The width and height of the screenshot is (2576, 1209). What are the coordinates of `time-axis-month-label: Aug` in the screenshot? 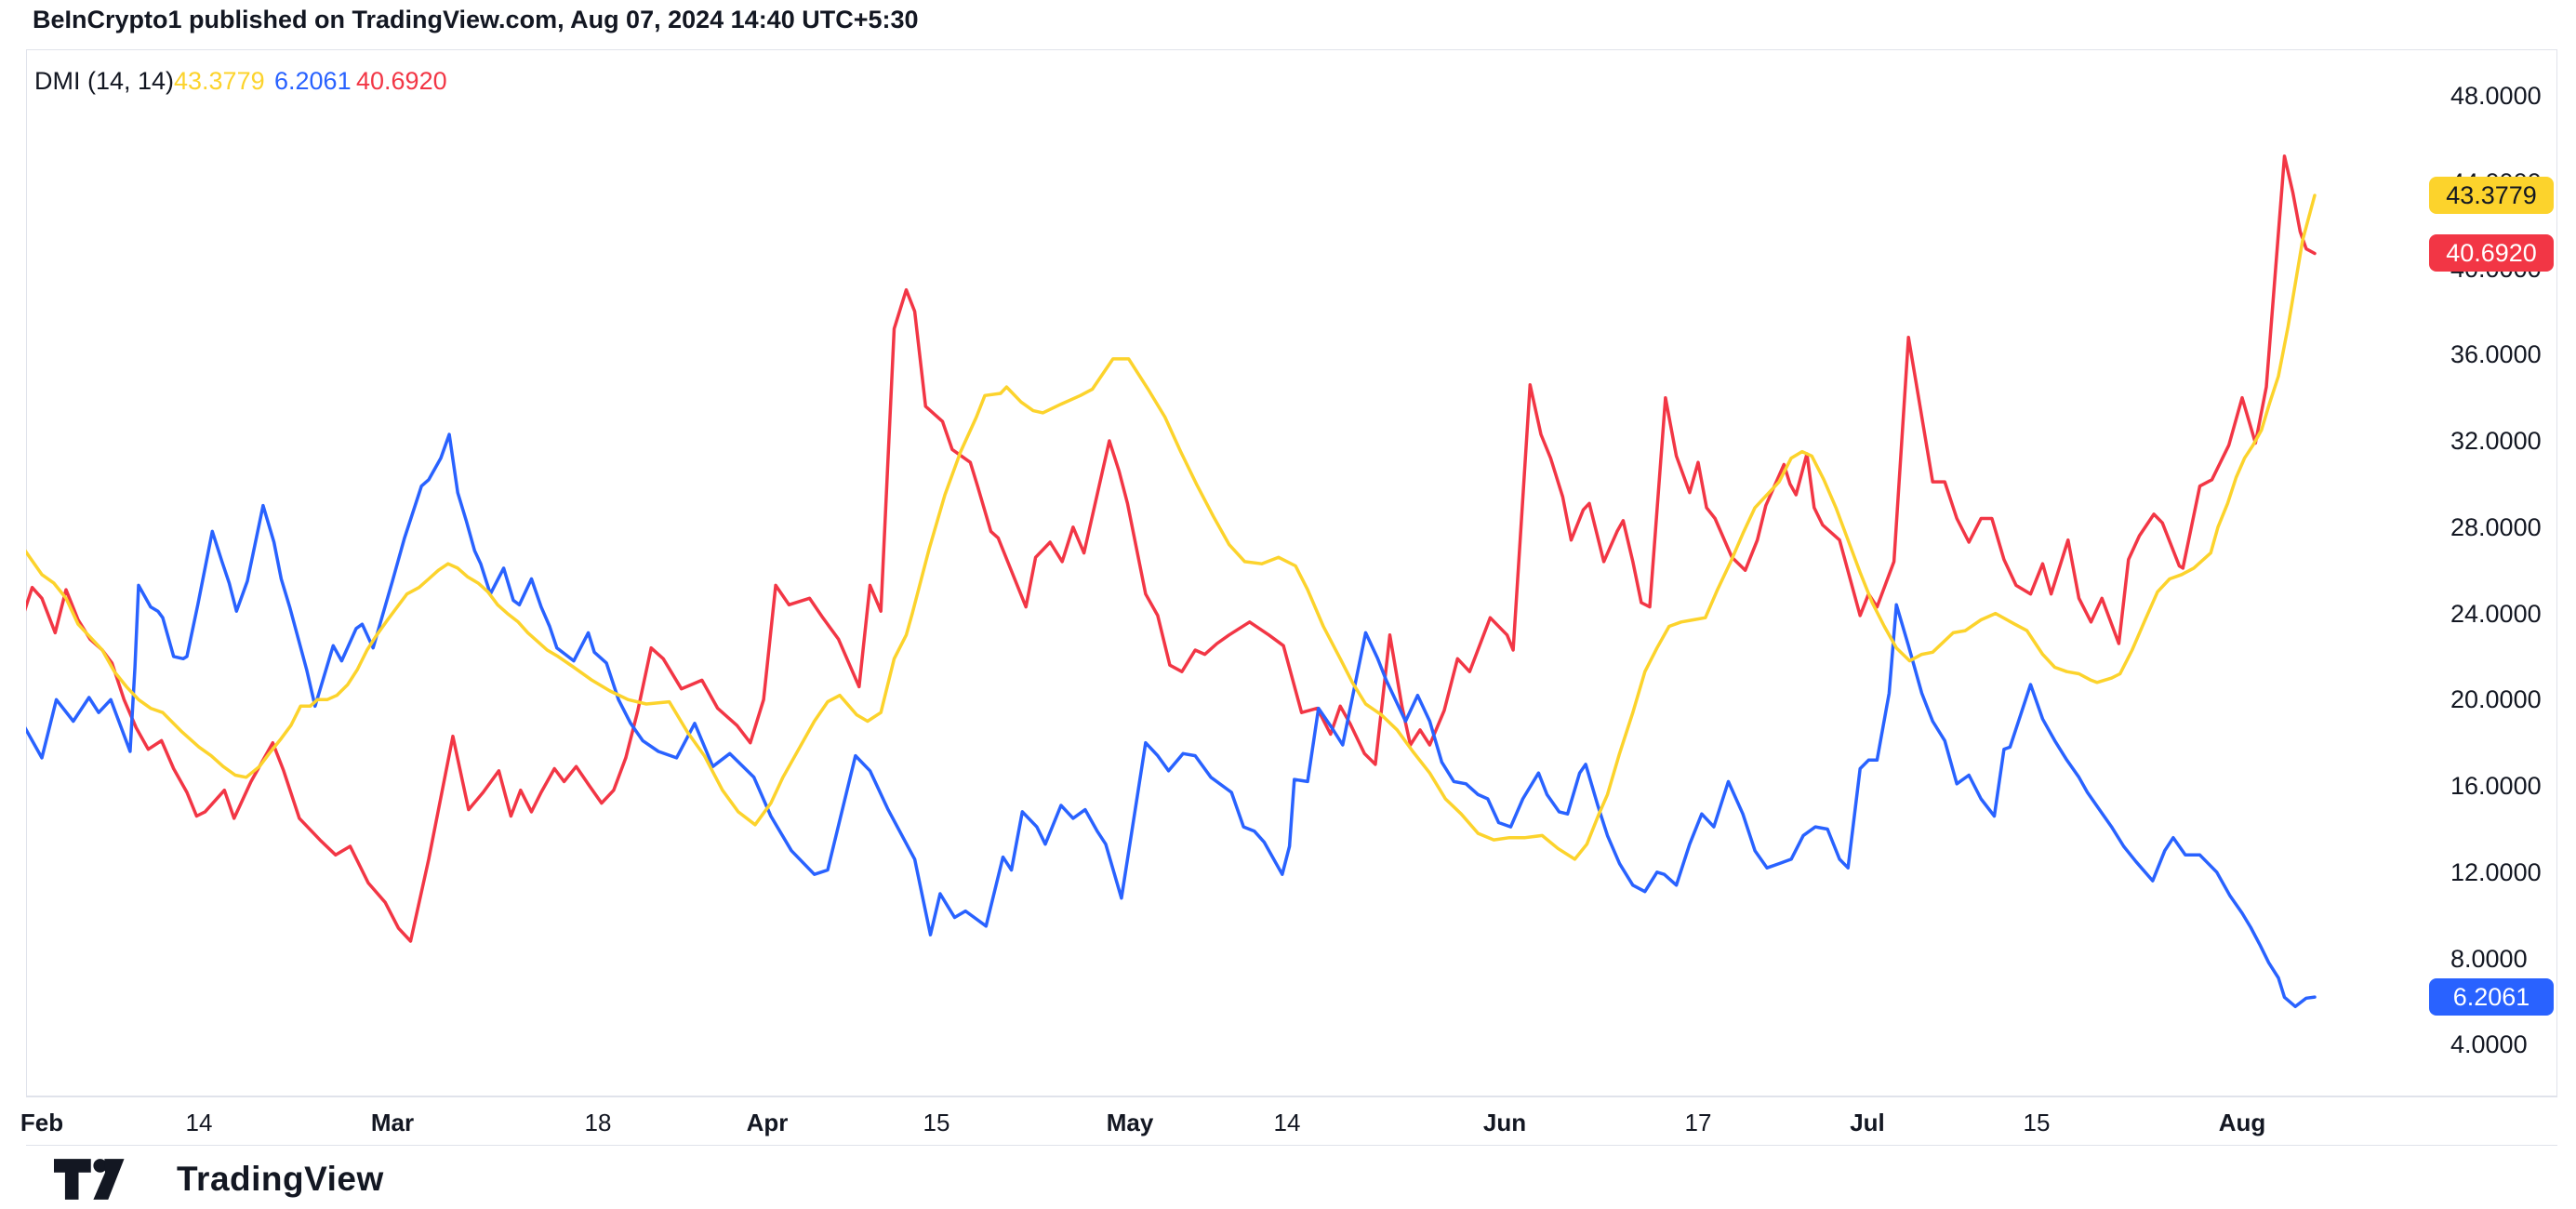 It's located at (2242, 1122).